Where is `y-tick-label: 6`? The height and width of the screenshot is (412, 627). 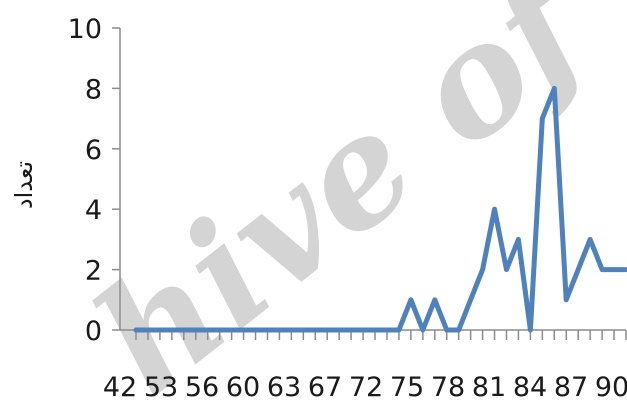
y-tick-label: 6 is located at coordinates (93, 150).